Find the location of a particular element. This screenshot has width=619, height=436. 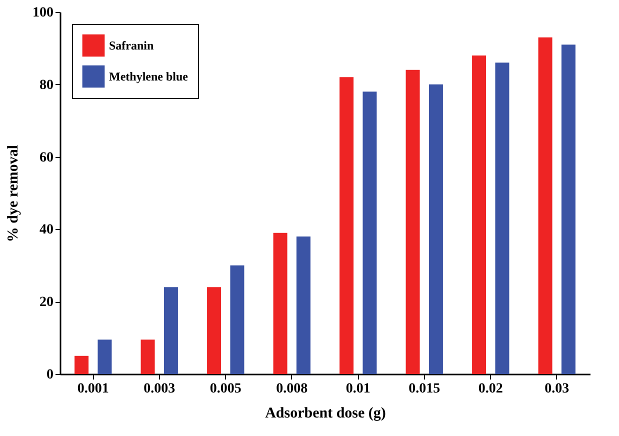

y-tick-label: 100 is located at coordinates (43, 13).